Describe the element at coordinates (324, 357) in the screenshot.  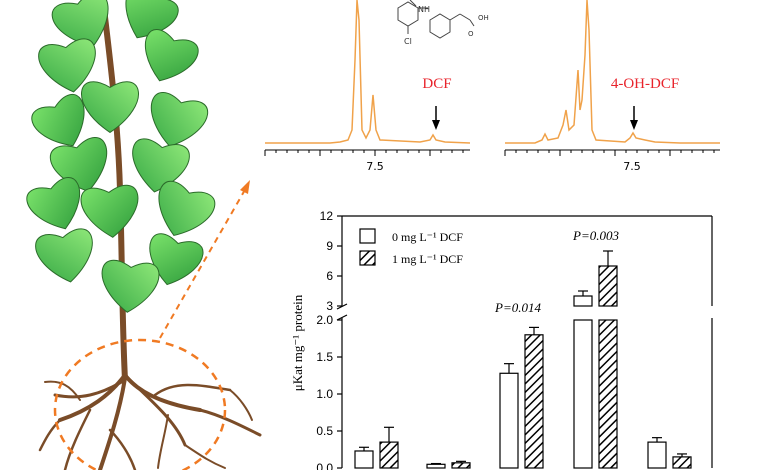
I see `y-tick-label: 1.5` at that location.